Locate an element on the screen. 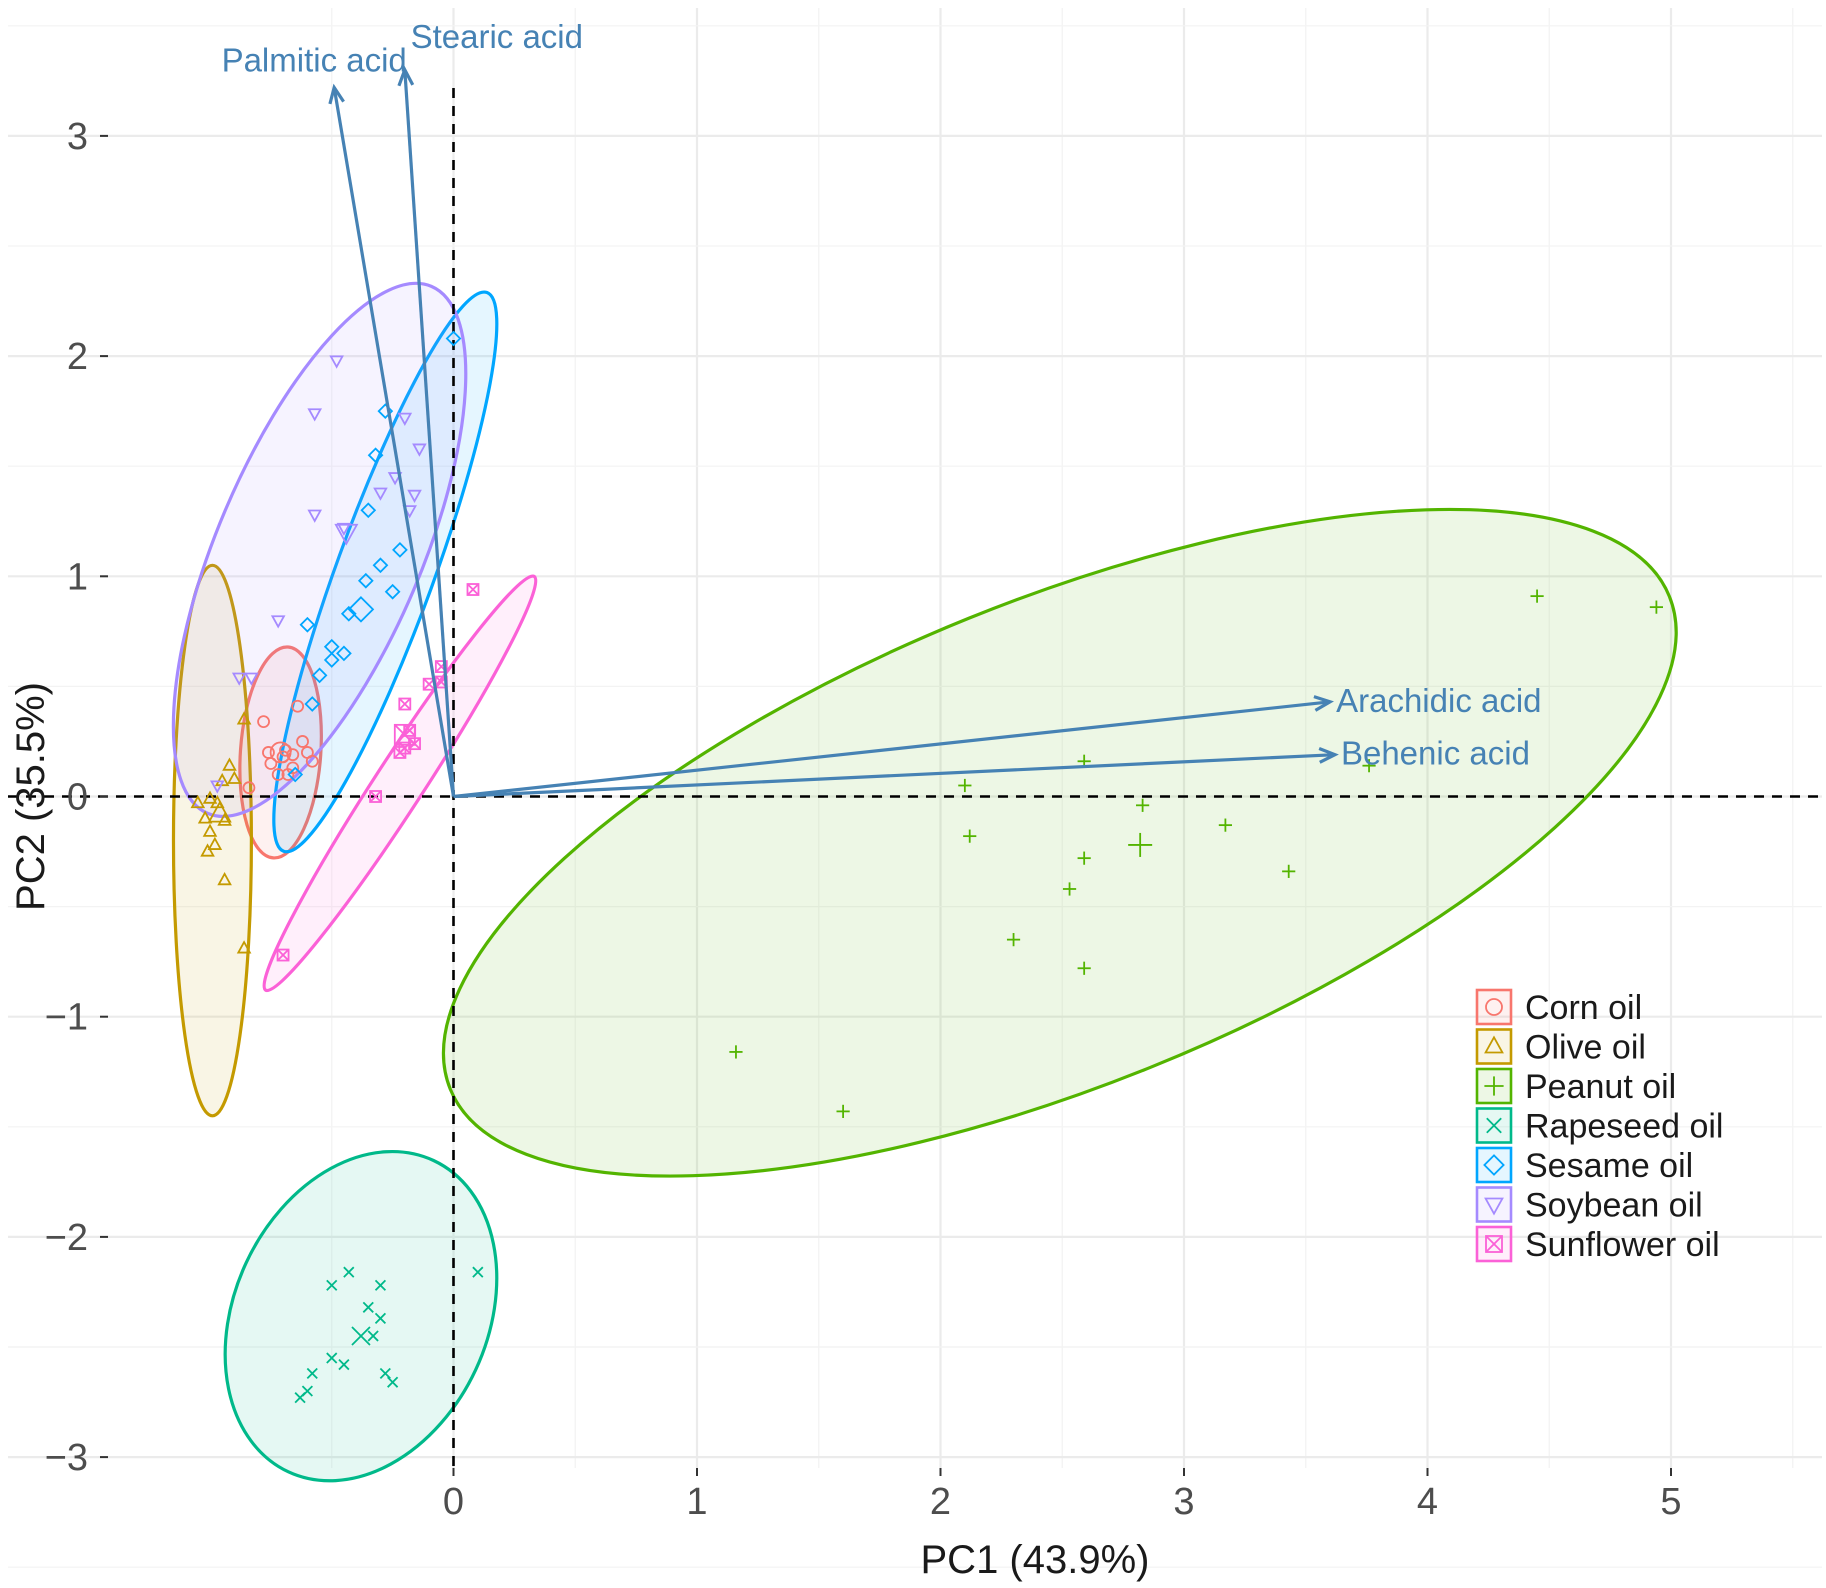 The image size is (1826, 1588). legend-marker-olive-oil is located at coordinates (1494, 1044).